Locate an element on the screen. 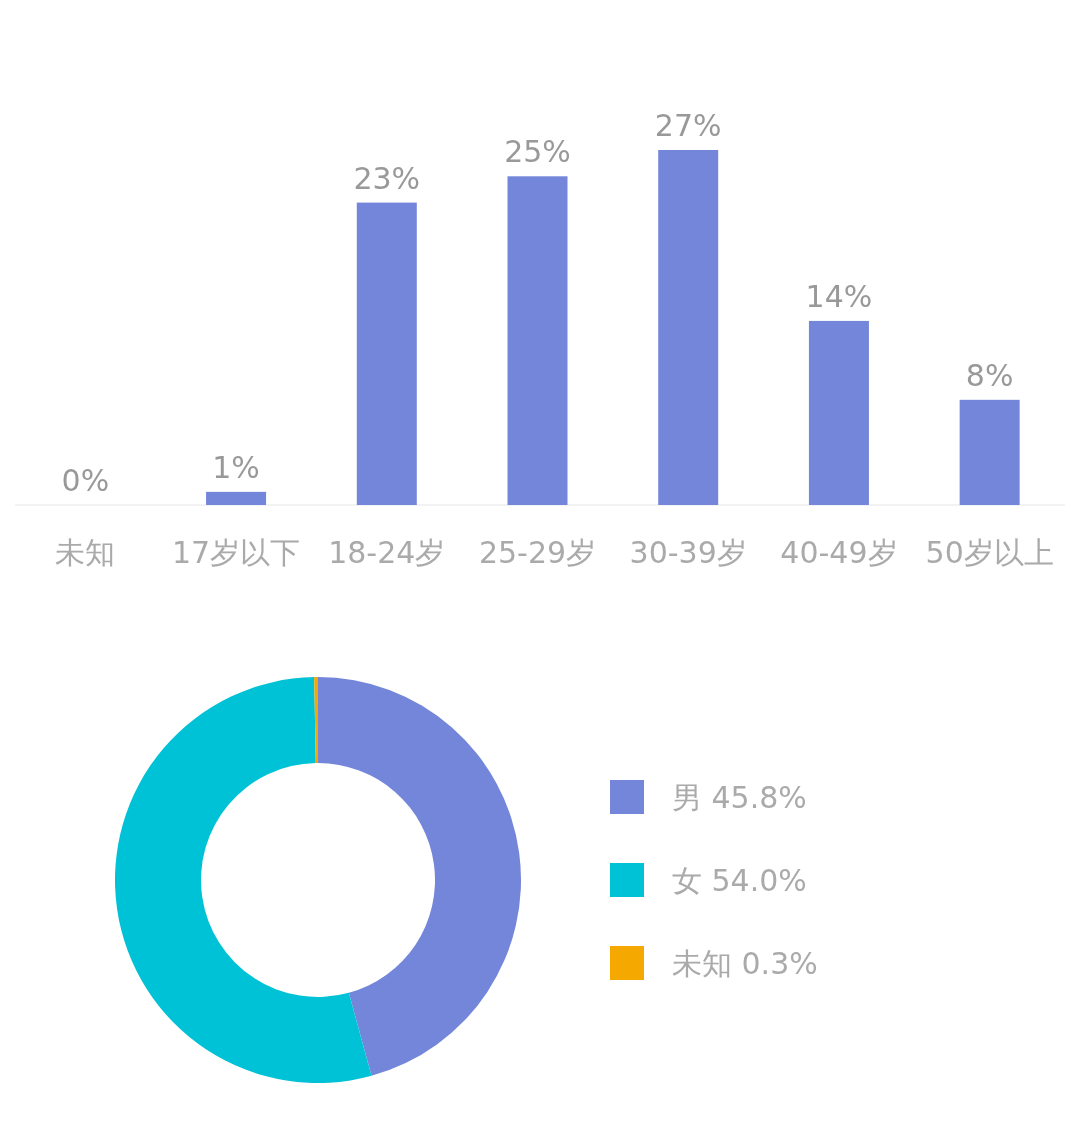 The image size is (1072, 1143). legend-label: 未知 0.3% is located at coordinates (745, 963).